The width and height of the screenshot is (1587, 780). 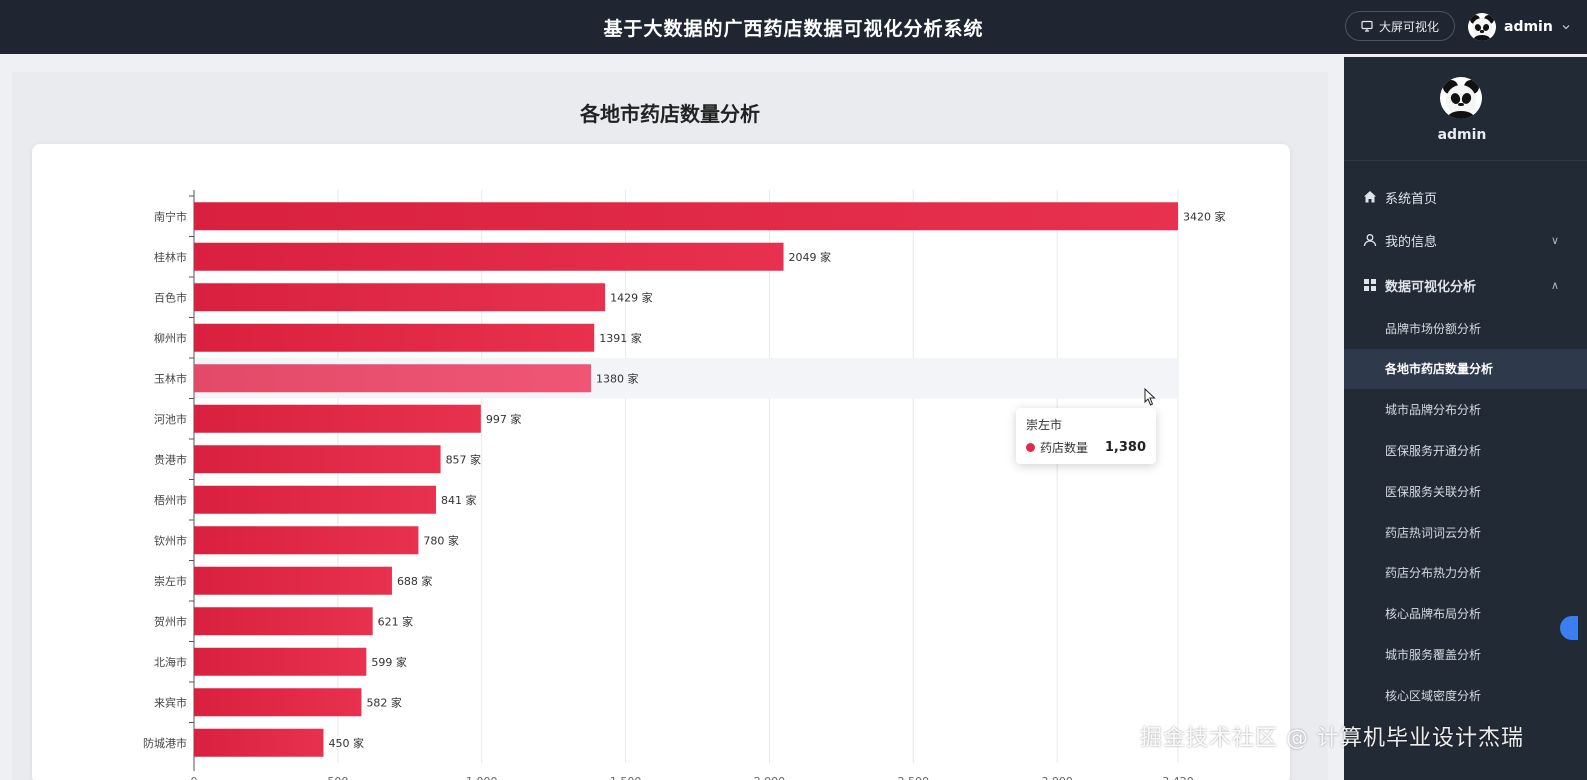 I want to click on tooltip-row: 药店数量 1,380, so click(x=1086, y=447).